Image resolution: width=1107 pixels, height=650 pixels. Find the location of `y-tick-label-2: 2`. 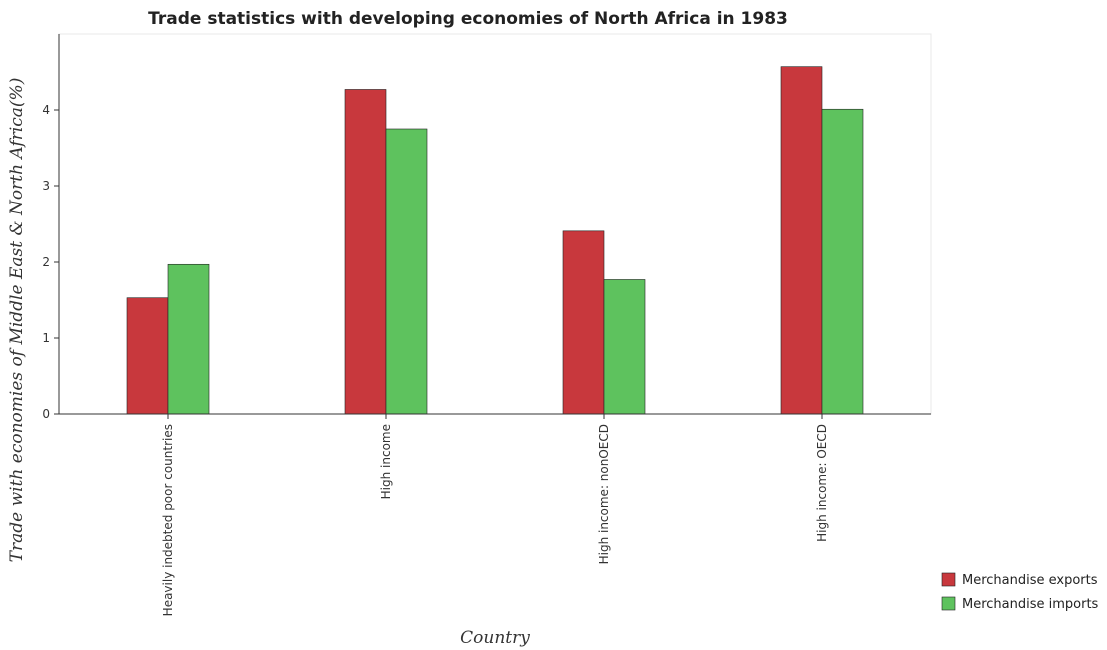

y-tick-label-2: 2 is located at coordinates (46, 262).